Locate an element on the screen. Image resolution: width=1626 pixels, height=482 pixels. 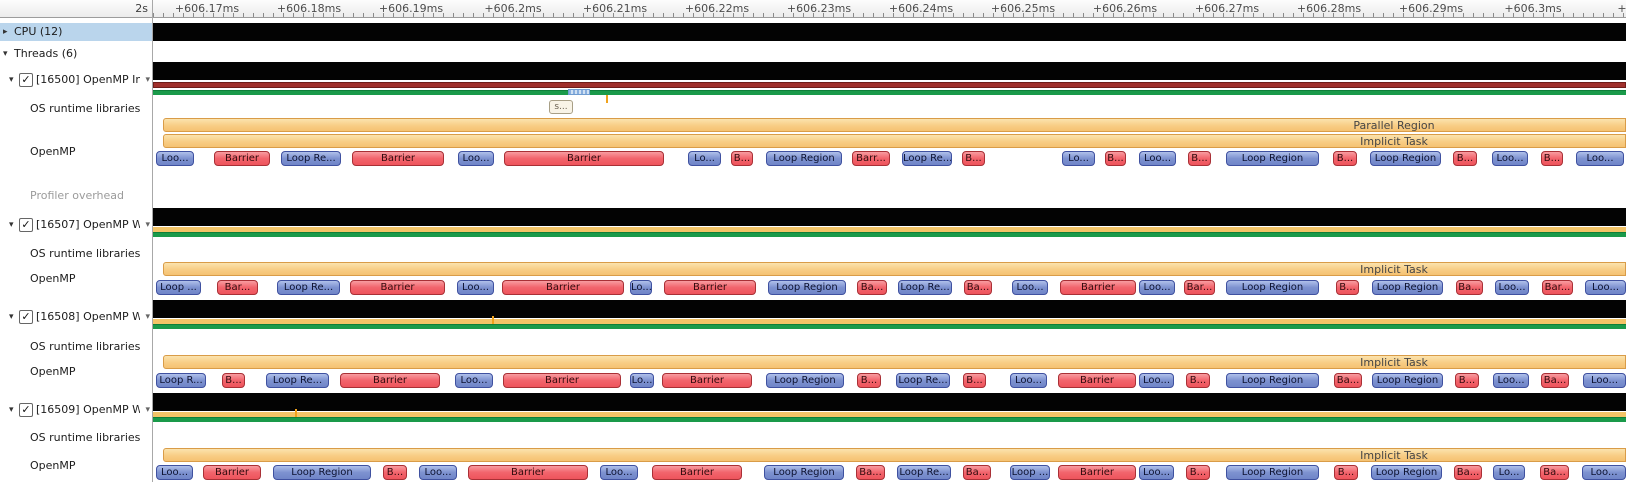
sidebar-thread-row: ▾ ✓[16509] OpenMP Work ▾ is located at coordinates (76, 410).